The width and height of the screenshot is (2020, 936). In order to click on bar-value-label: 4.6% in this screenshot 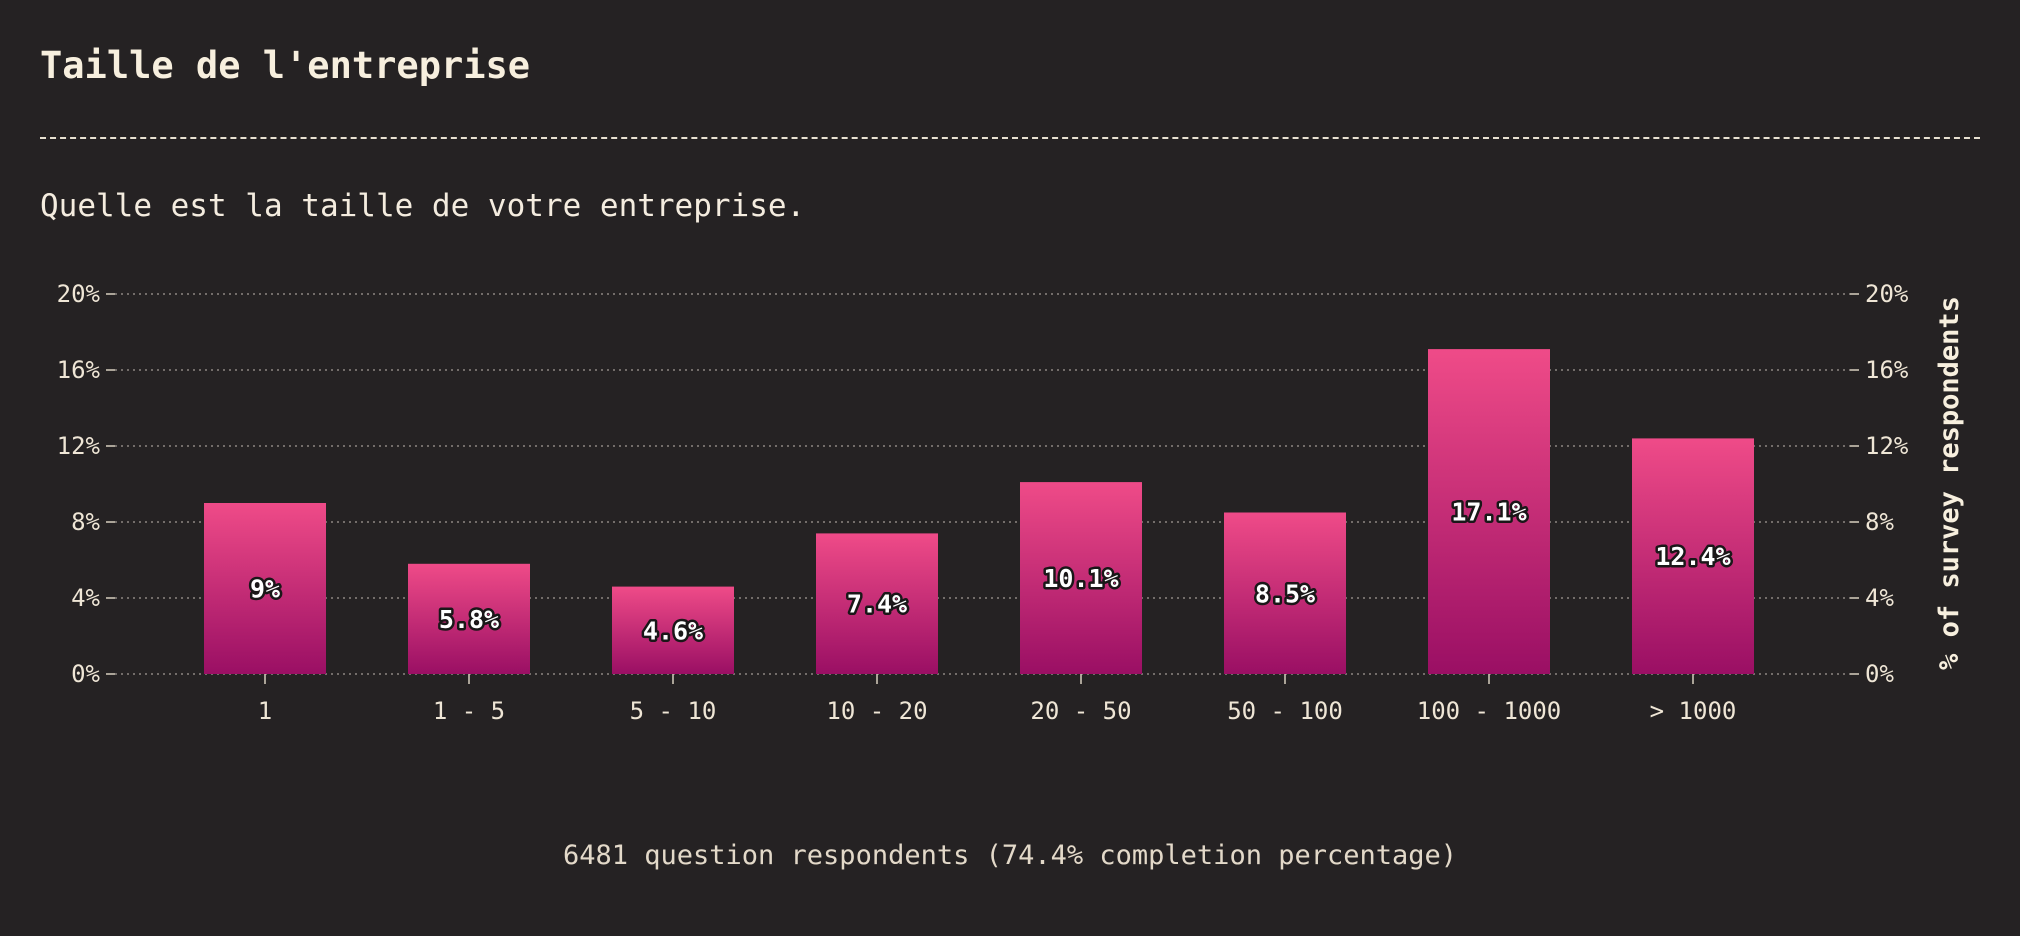, I will do `click(673, 630)`.